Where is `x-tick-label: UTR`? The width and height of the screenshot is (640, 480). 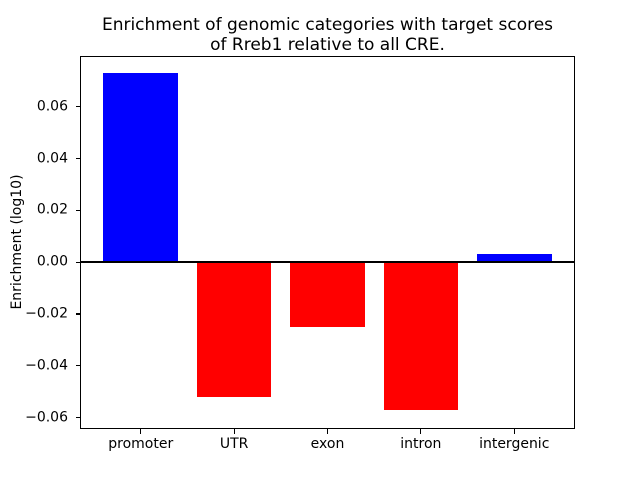
x-tick-label: UTR is located at coordinates (234, 444).